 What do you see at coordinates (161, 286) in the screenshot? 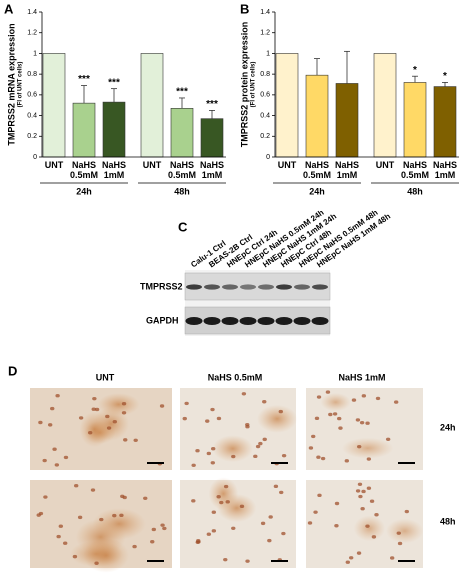
I see `blot-row-label: TMPRSS2` at bounding box center [161, 286].